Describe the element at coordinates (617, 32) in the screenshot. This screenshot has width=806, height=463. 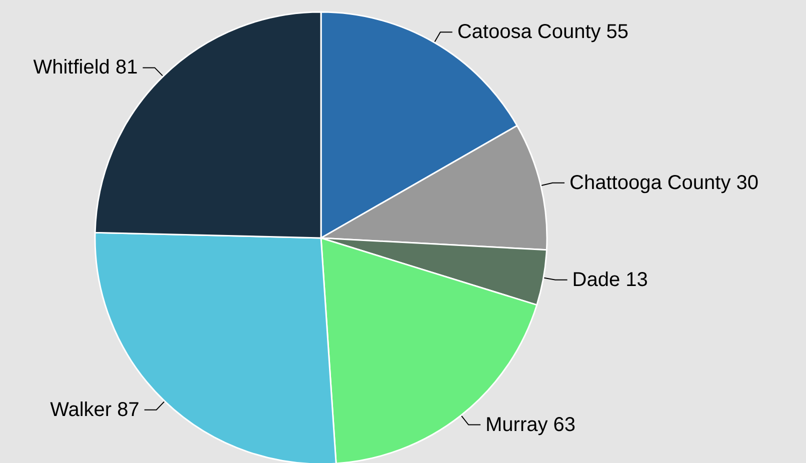
I see `data-label: 55` at that location.